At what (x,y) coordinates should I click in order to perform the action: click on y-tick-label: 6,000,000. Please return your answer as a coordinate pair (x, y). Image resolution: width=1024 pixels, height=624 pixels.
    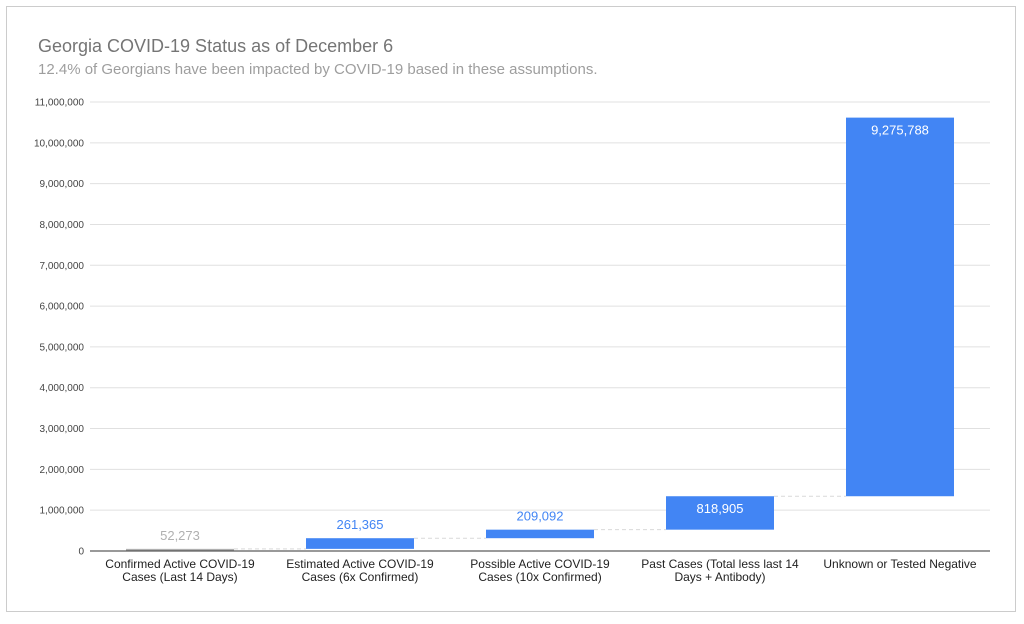
    Looking at the image, I should click on (62, 307).